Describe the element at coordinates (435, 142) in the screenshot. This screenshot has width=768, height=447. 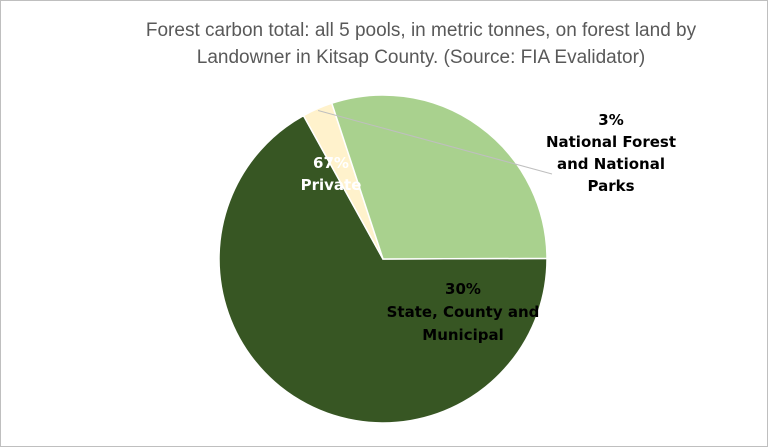
I see `leader-line` at that location.